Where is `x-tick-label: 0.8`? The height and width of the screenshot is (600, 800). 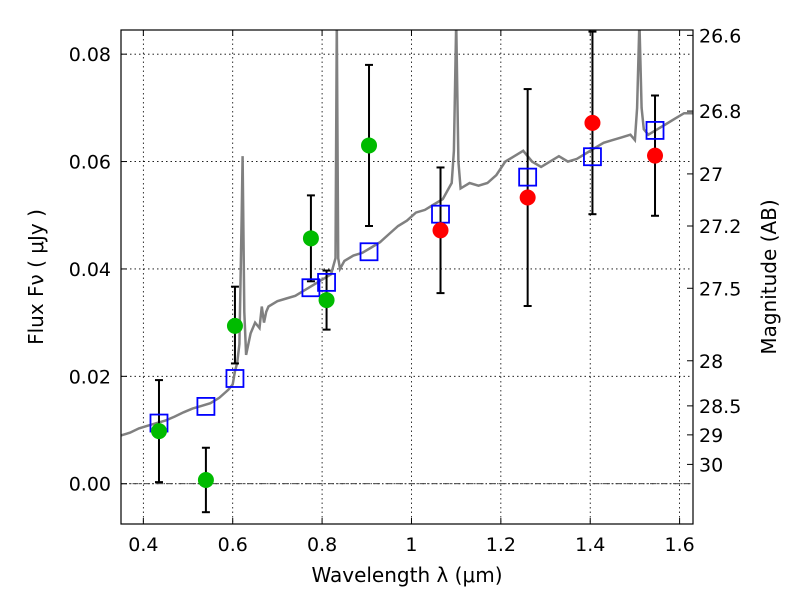 x-tick-label: 0.8 is located at coordinates (322, 545).